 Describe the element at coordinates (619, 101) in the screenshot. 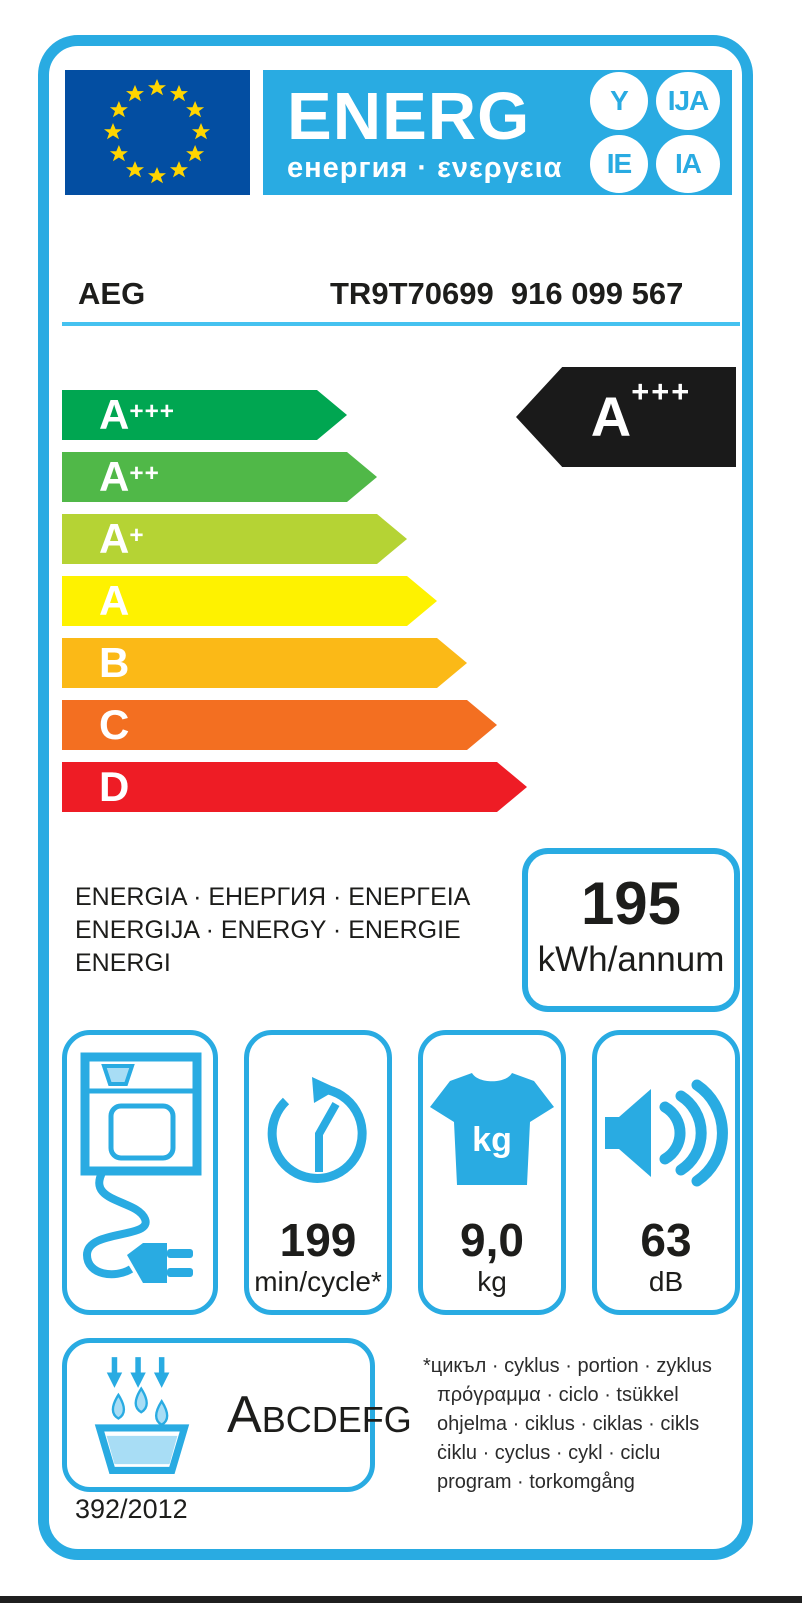

I see `badge-y: Y` at that location.